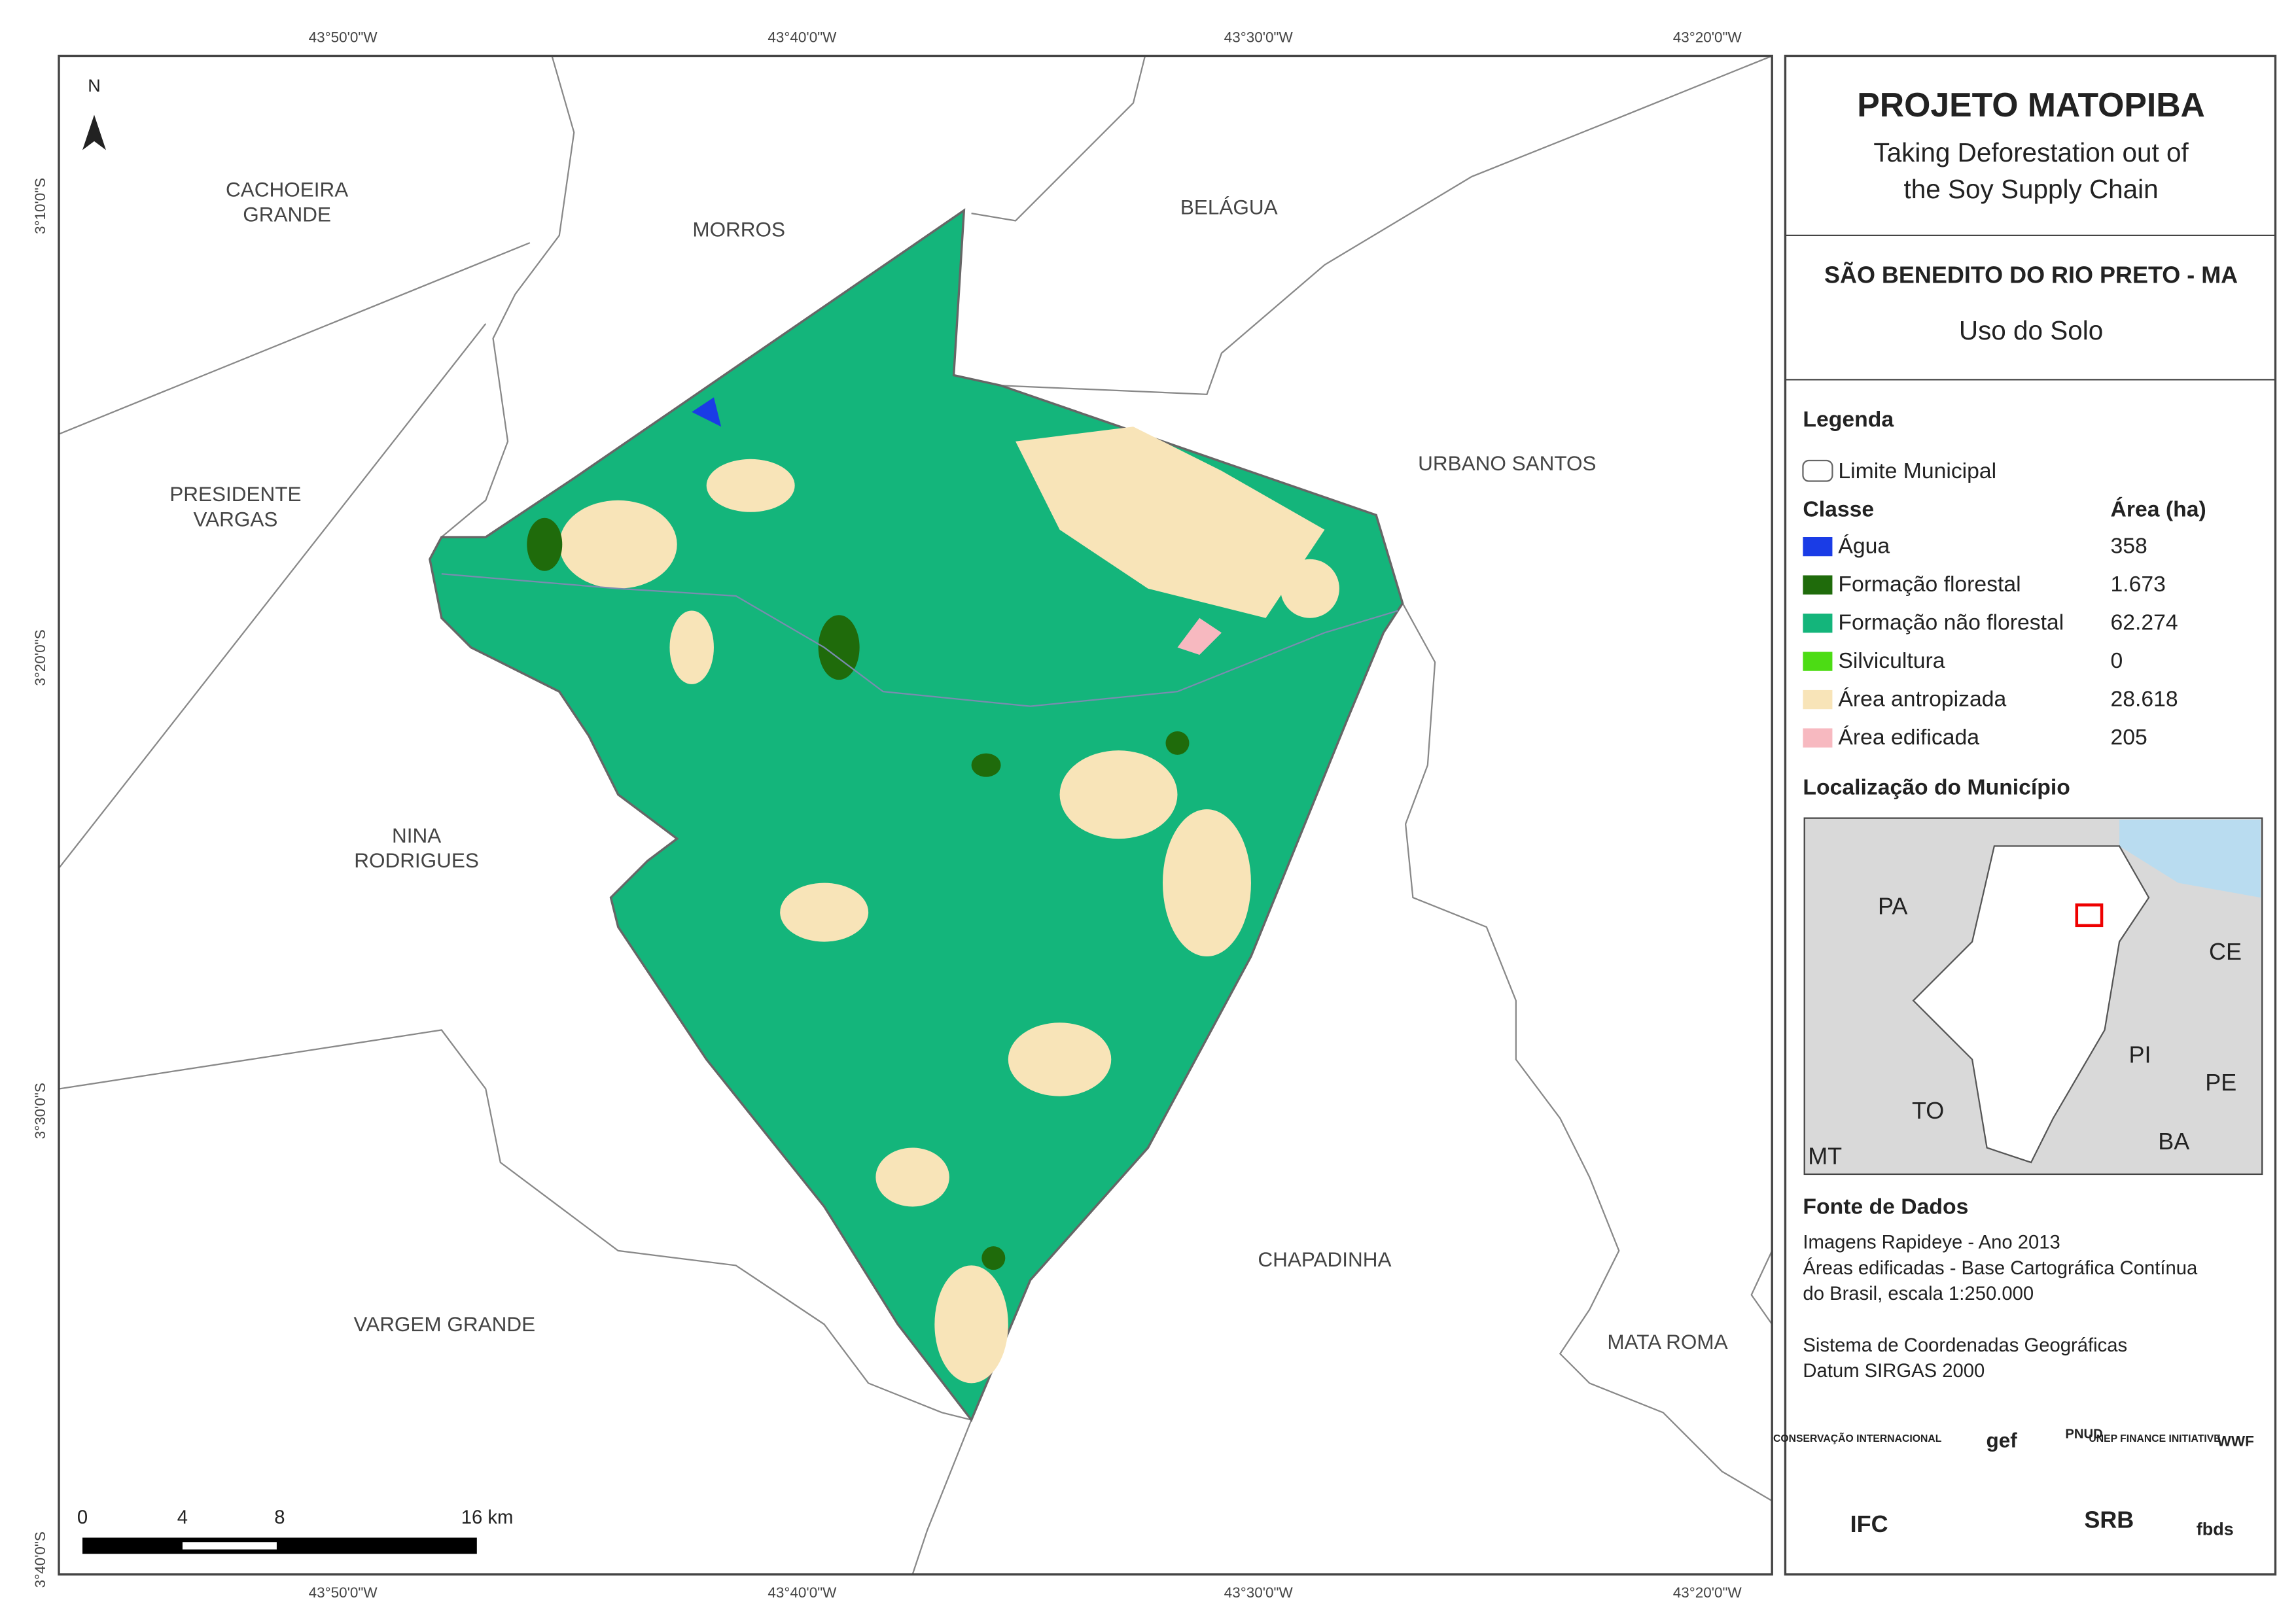  I want to click on place-name: CHAPADINHA, so click(1324, 1260).